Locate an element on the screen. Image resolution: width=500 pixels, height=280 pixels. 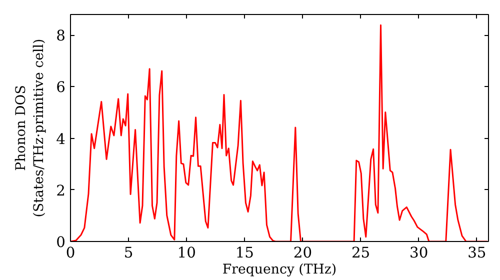
x-tick-label: 30 is located at coordinates (419, 253).